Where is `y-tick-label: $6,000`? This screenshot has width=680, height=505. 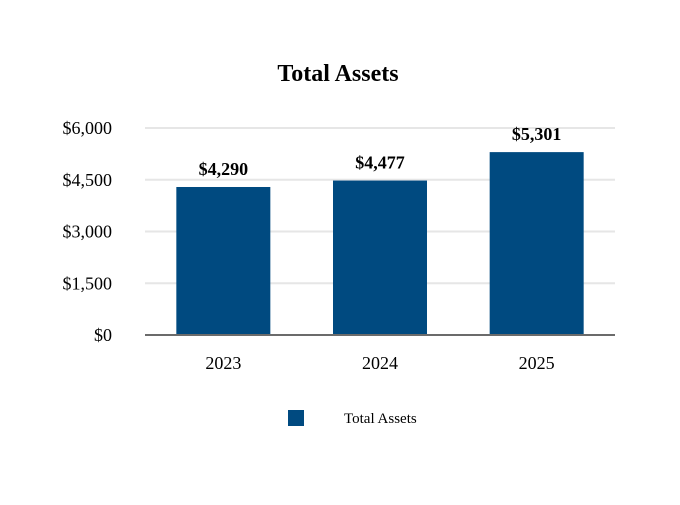 y-tick-label: $6,000 is located at coordinates (88, 128).